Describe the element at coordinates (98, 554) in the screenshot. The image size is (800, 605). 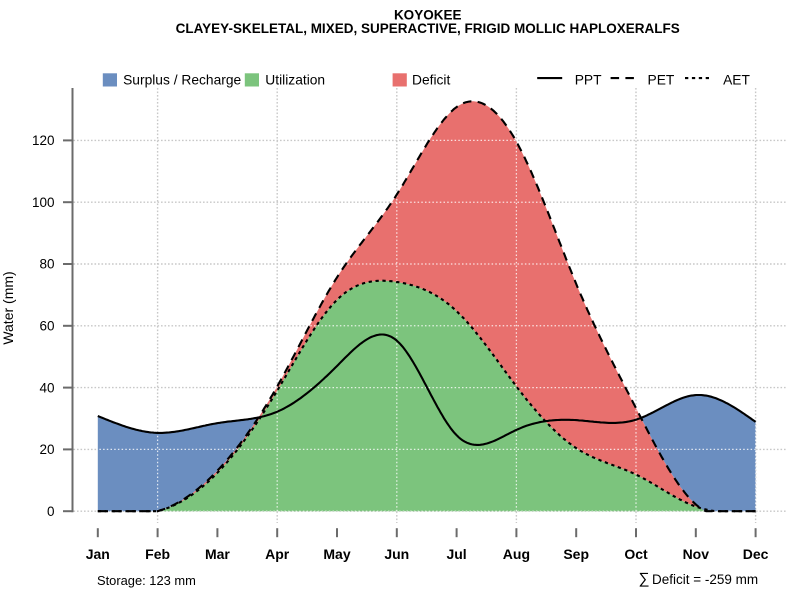
I see `svg-text: Jan` at that location.